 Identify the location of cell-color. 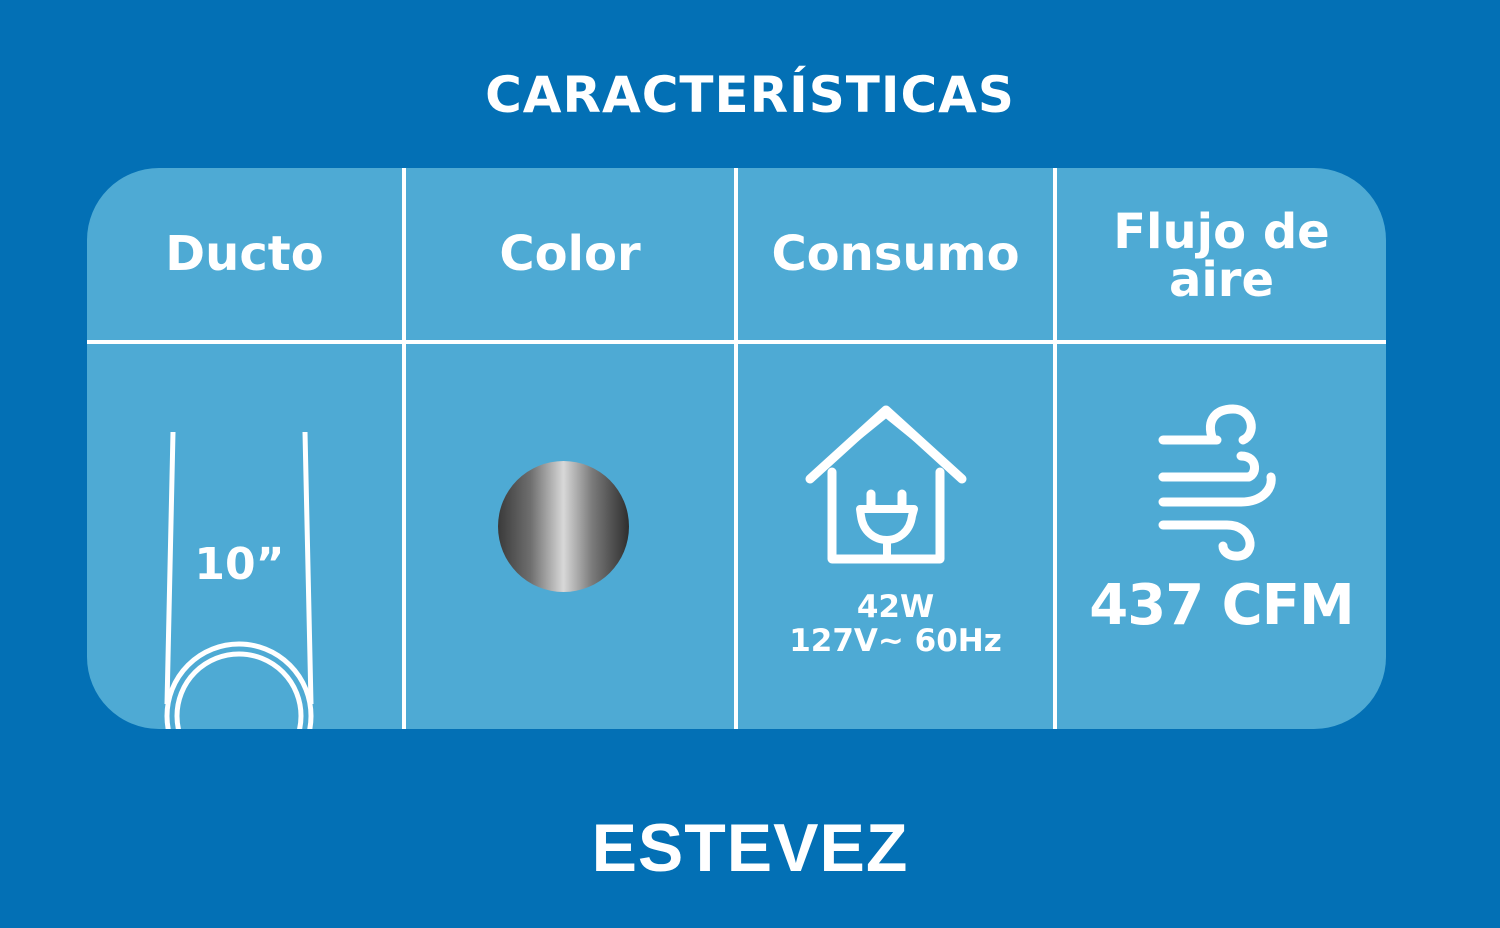
(570, 536).